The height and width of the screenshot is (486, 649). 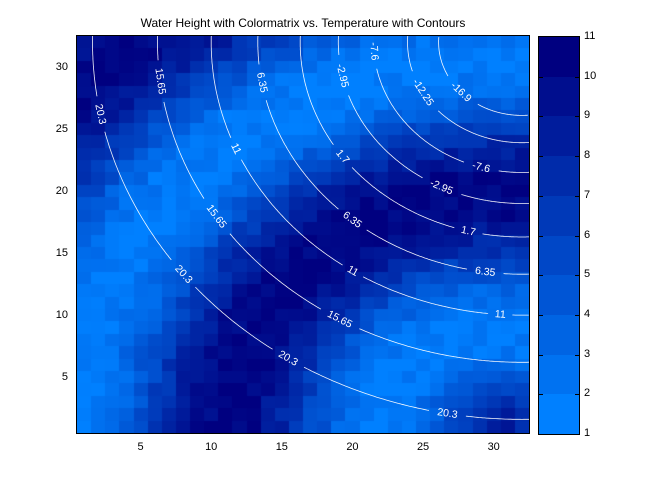 What do you see at coordinates (423, 93) in the screenshot?
I see `contour-label: -12.25` at bounding box center [423, 93].